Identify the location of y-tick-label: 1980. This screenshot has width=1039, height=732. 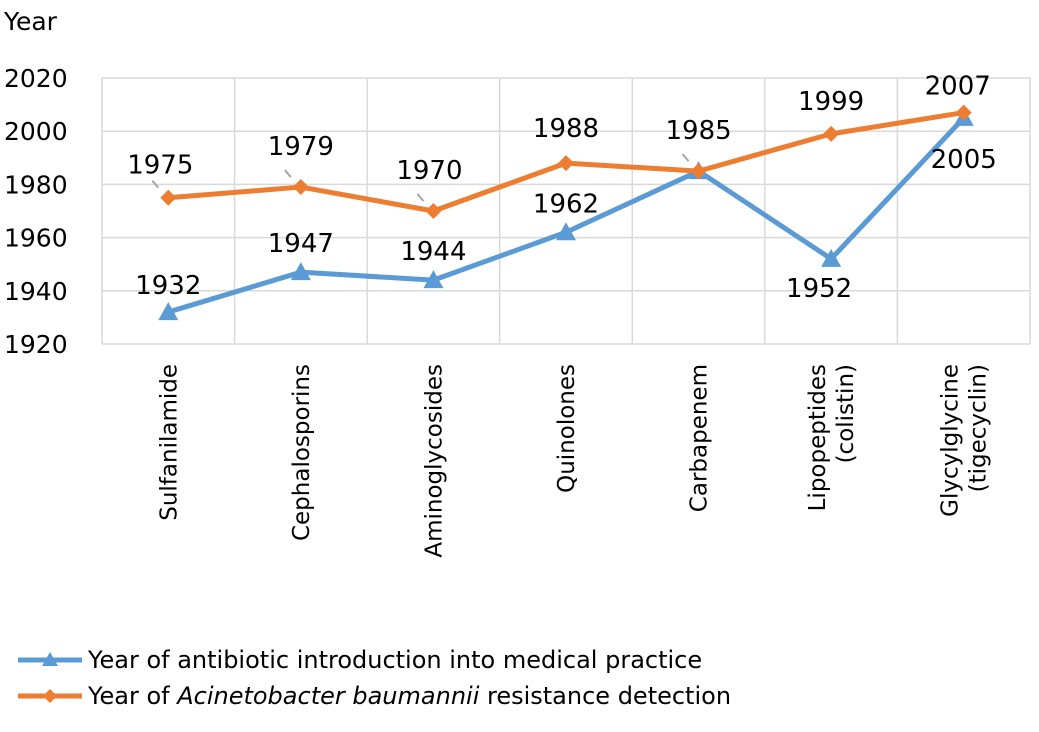
(36, 184).